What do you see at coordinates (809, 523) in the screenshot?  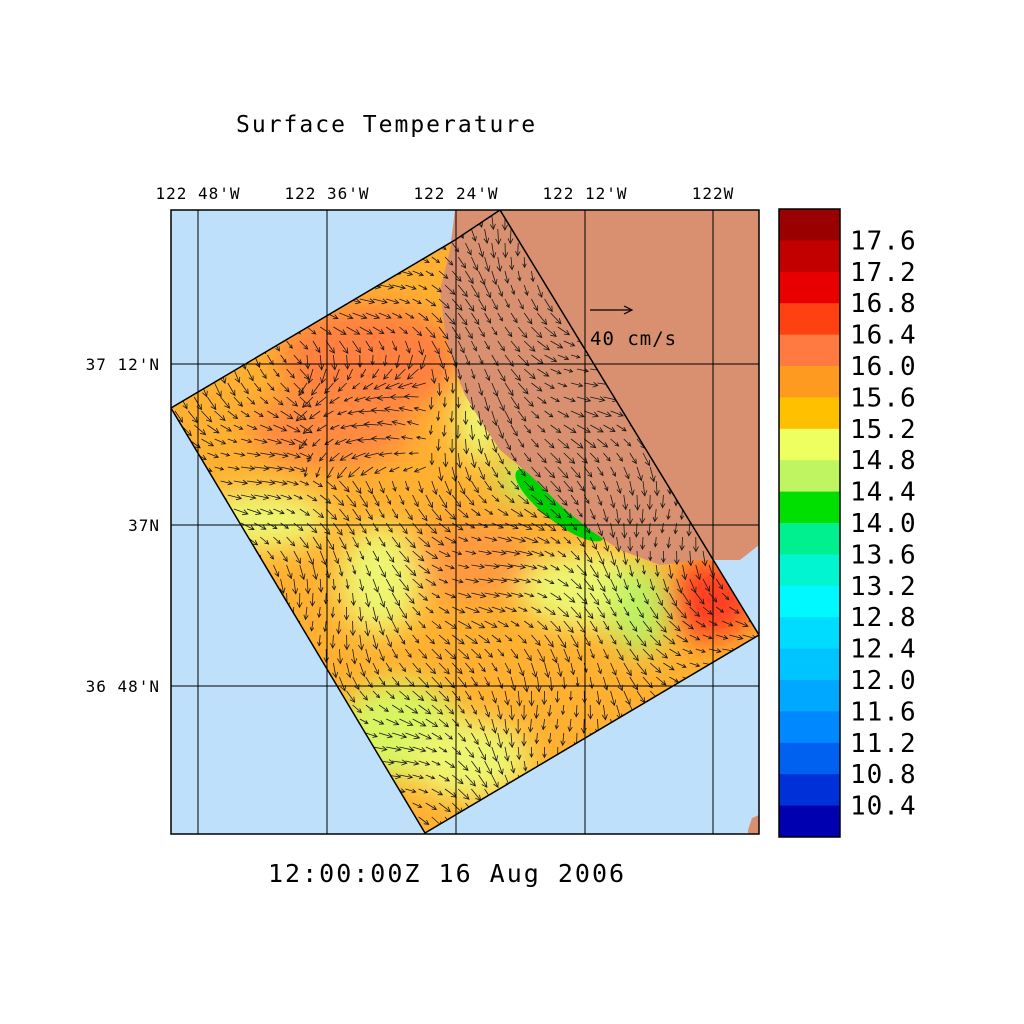 I see `colorbar` at bounding box center [809, 523].